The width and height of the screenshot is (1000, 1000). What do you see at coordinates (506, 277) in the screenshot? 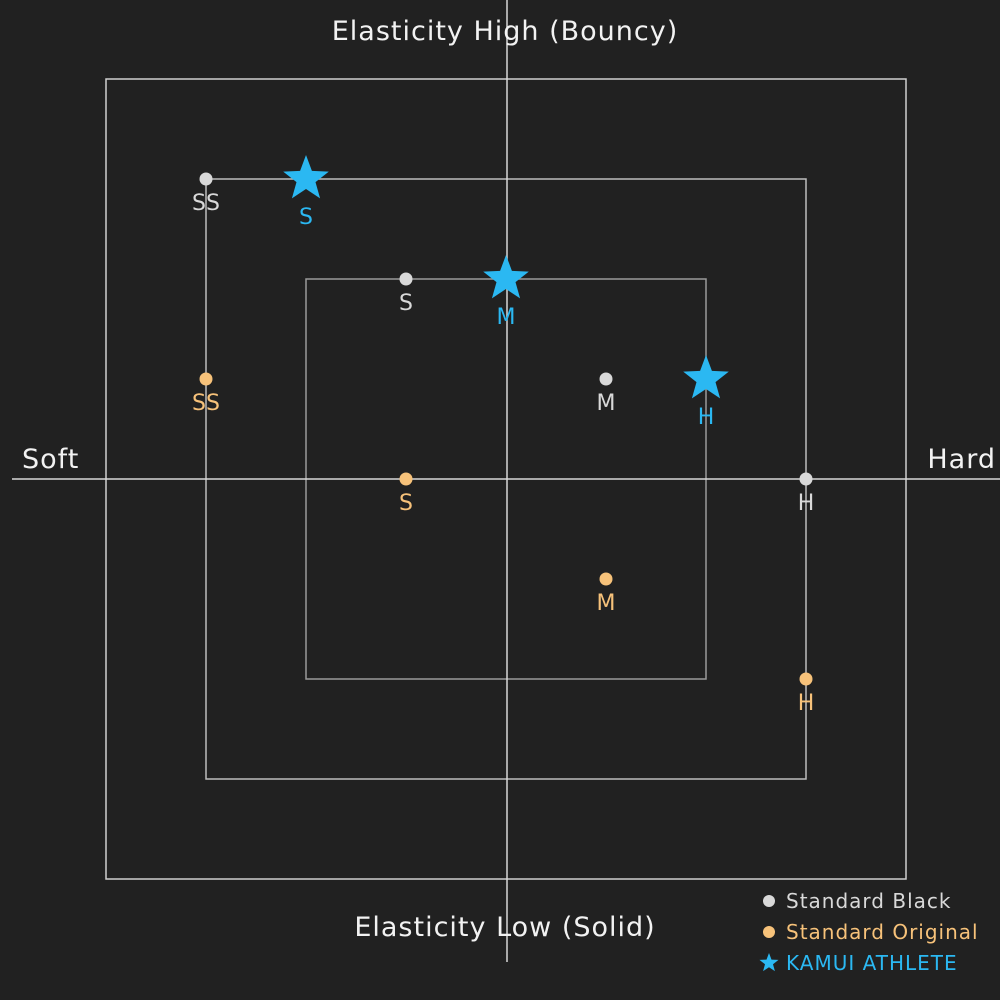
I see `point-kamui-athlete-m` at bounding box center [506, 277].